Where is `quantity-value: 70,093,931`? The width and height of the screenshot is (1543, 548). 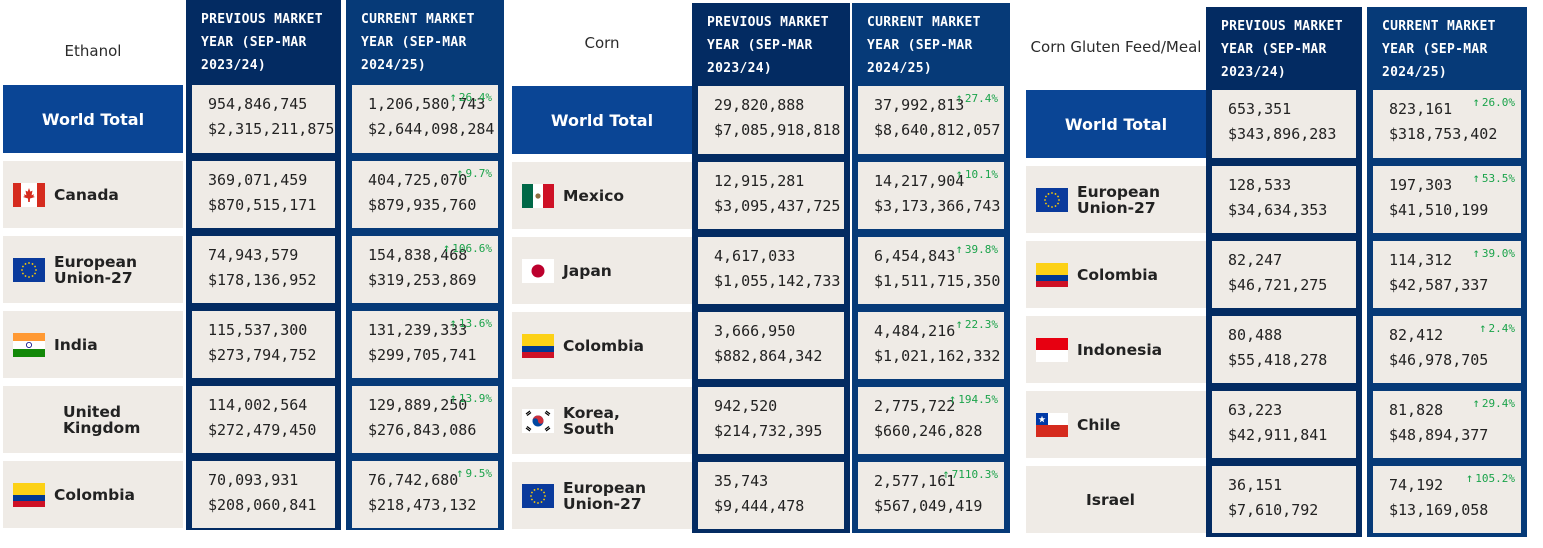 quantity-value: 70,093,931 is located at coordinates (253, 479).